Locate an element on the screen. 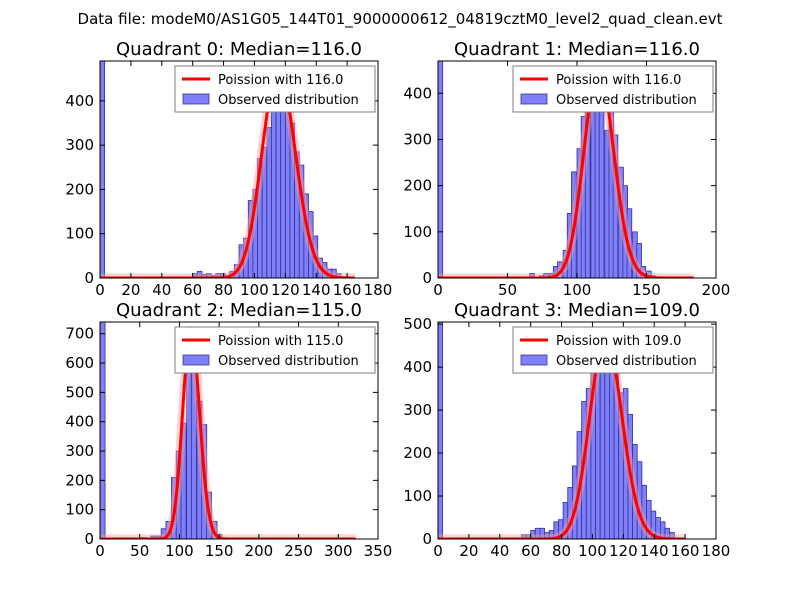  subplot-title: Quadrant 0: Median=116.0 is located at coordinates (239, 49).